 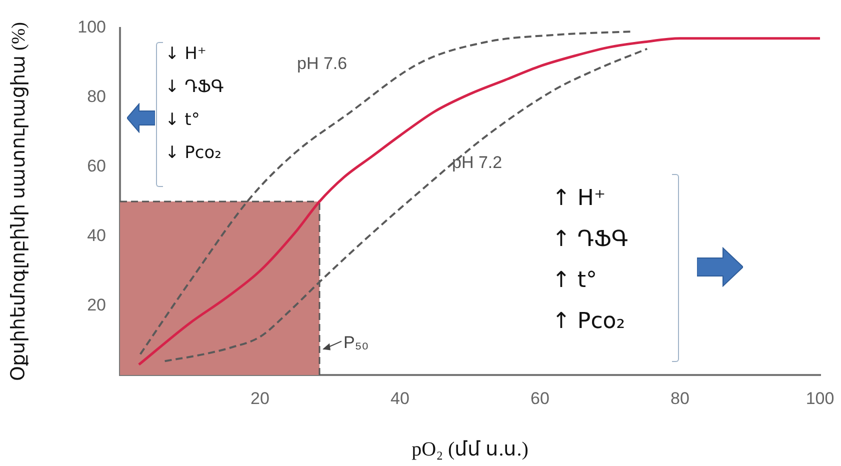 What do you see at coordinates (477, 163) in the screenshot?
I see `annotation: pH 7.2` at bounding box center [477, 163].